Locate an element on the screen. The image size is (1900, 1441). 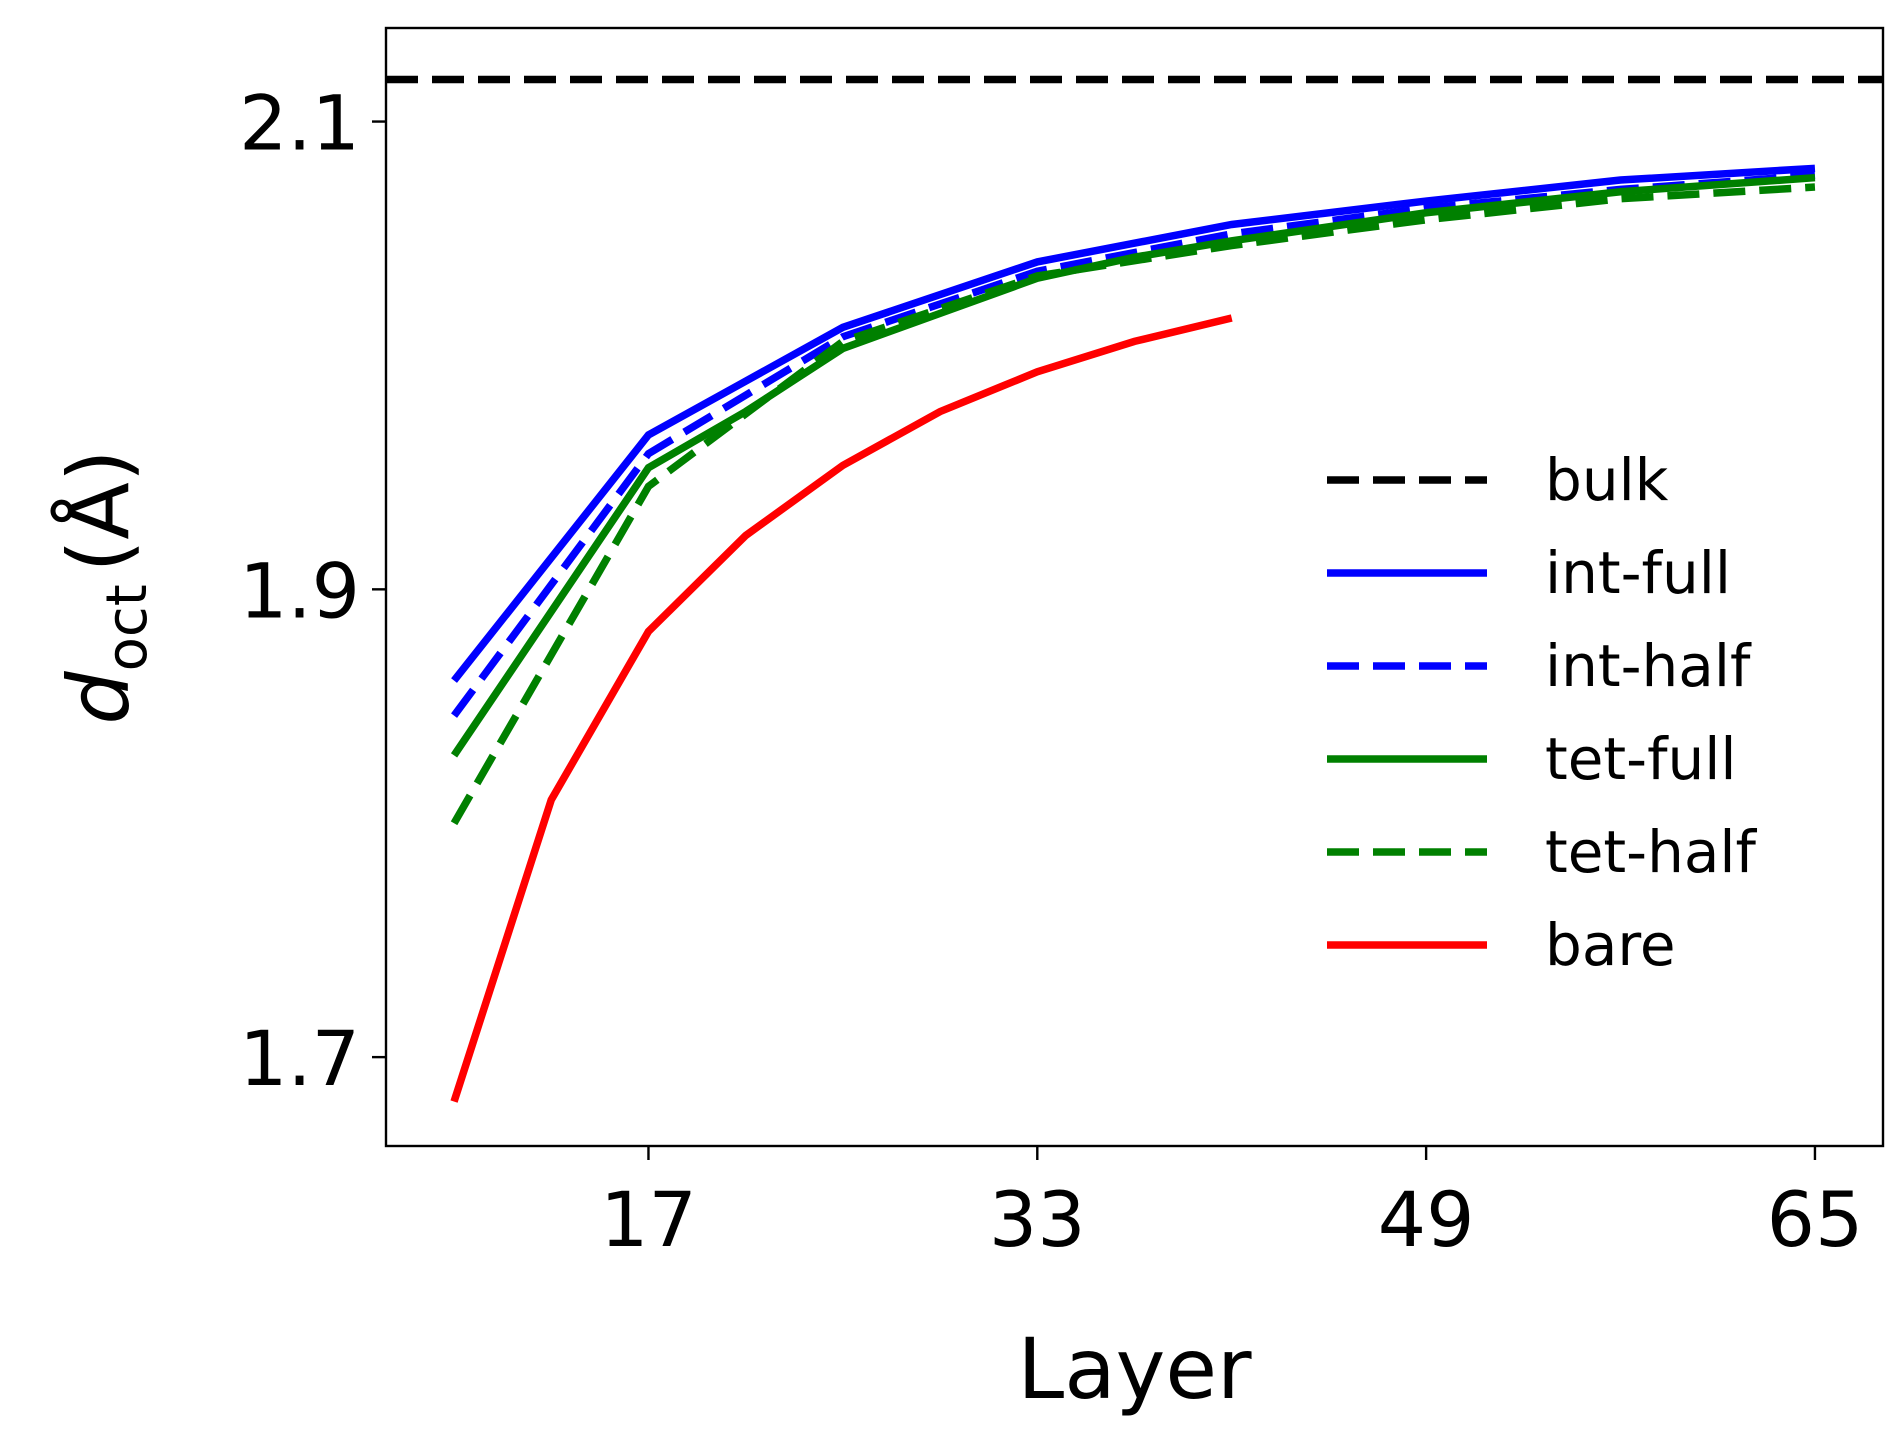
legend-label-int-half: int-half is located at coordinates (1648, 666).